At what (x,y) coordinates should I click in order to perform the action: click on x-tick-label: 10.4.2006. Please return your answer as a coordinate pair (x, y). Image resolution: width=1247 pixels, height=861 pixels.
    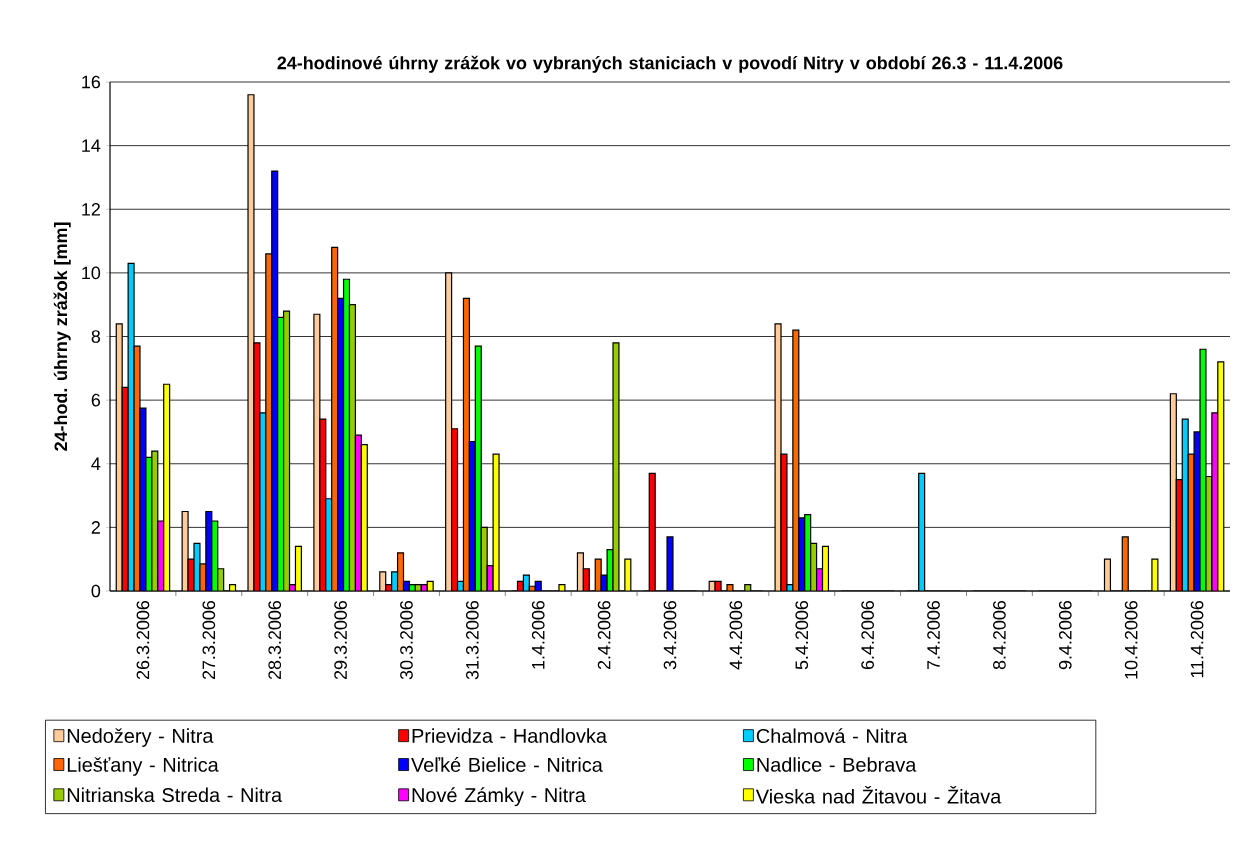
    Looking at the image, I should click on (1131, 639).